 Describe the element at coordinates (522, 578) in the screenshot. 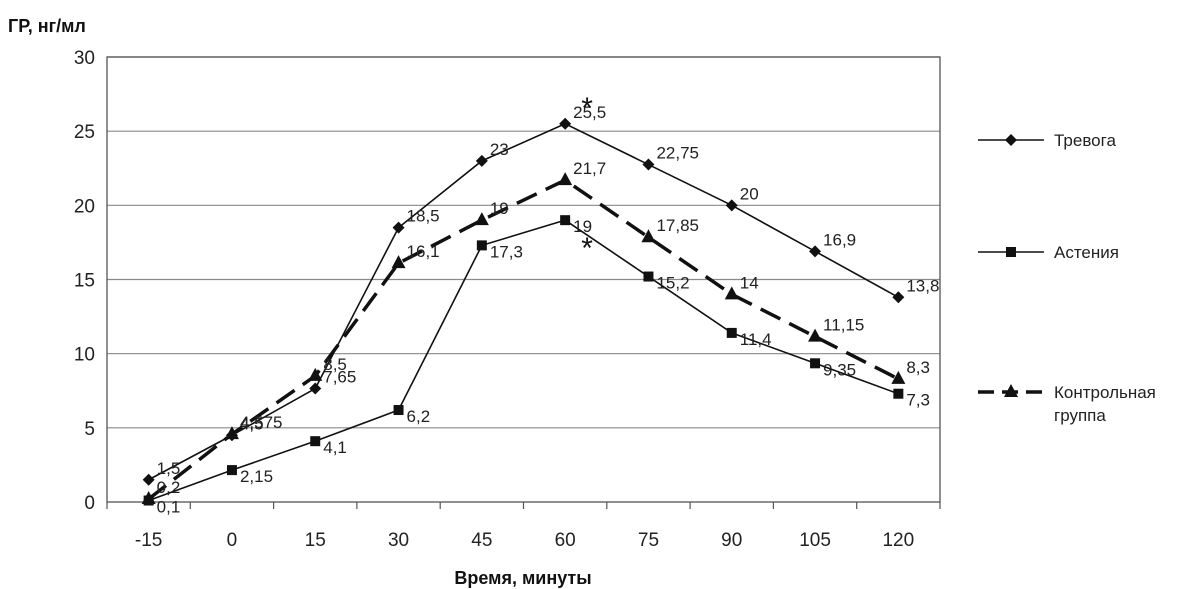

I see `x-axis-title: Время, минуты` at that location.